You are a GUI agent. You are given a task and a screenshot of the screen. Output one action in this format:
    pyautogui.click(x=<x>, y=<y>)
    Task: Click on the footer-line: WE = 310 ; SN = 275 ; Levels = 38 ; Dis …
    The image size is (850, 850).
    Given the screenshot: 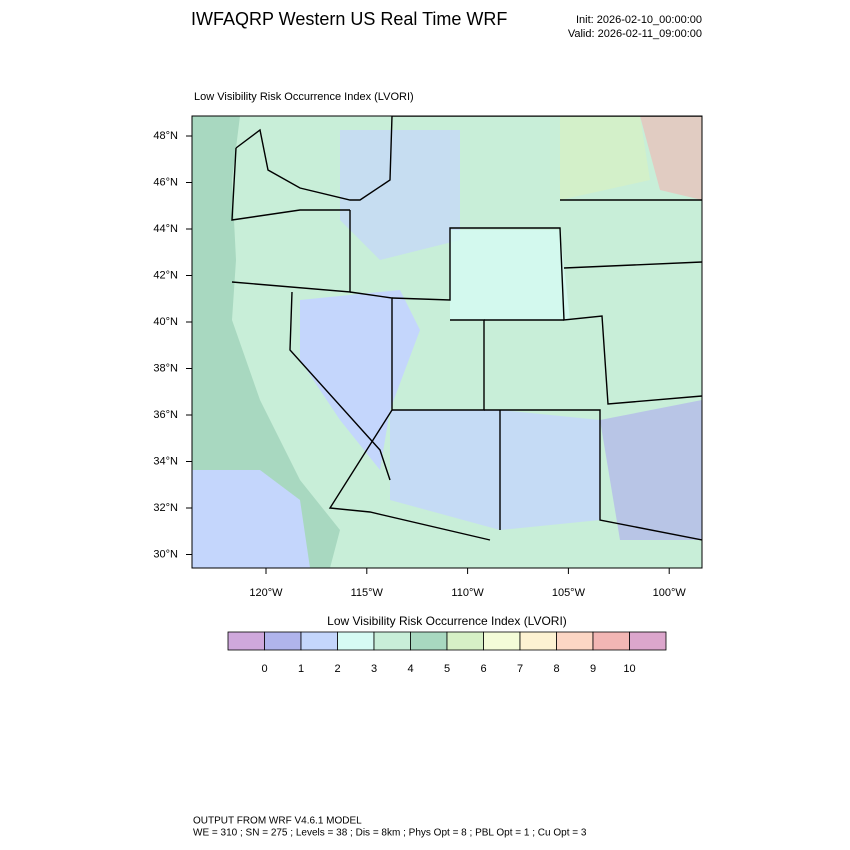 What is the action you would take?
    pyautogui.click(x=390, y=833)
    